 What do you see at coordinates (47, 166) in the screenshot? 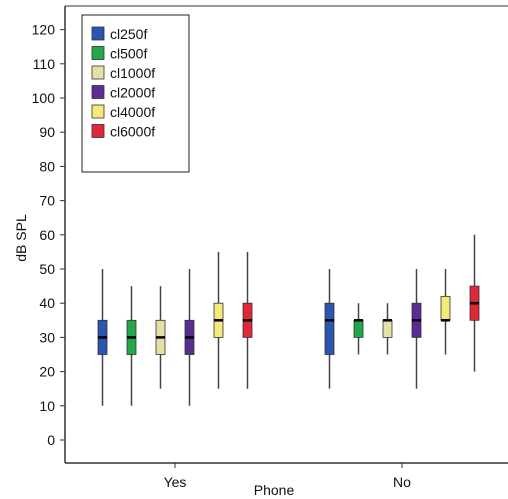
I see `y-tick-label: 80` at bounding box center [47, 166].